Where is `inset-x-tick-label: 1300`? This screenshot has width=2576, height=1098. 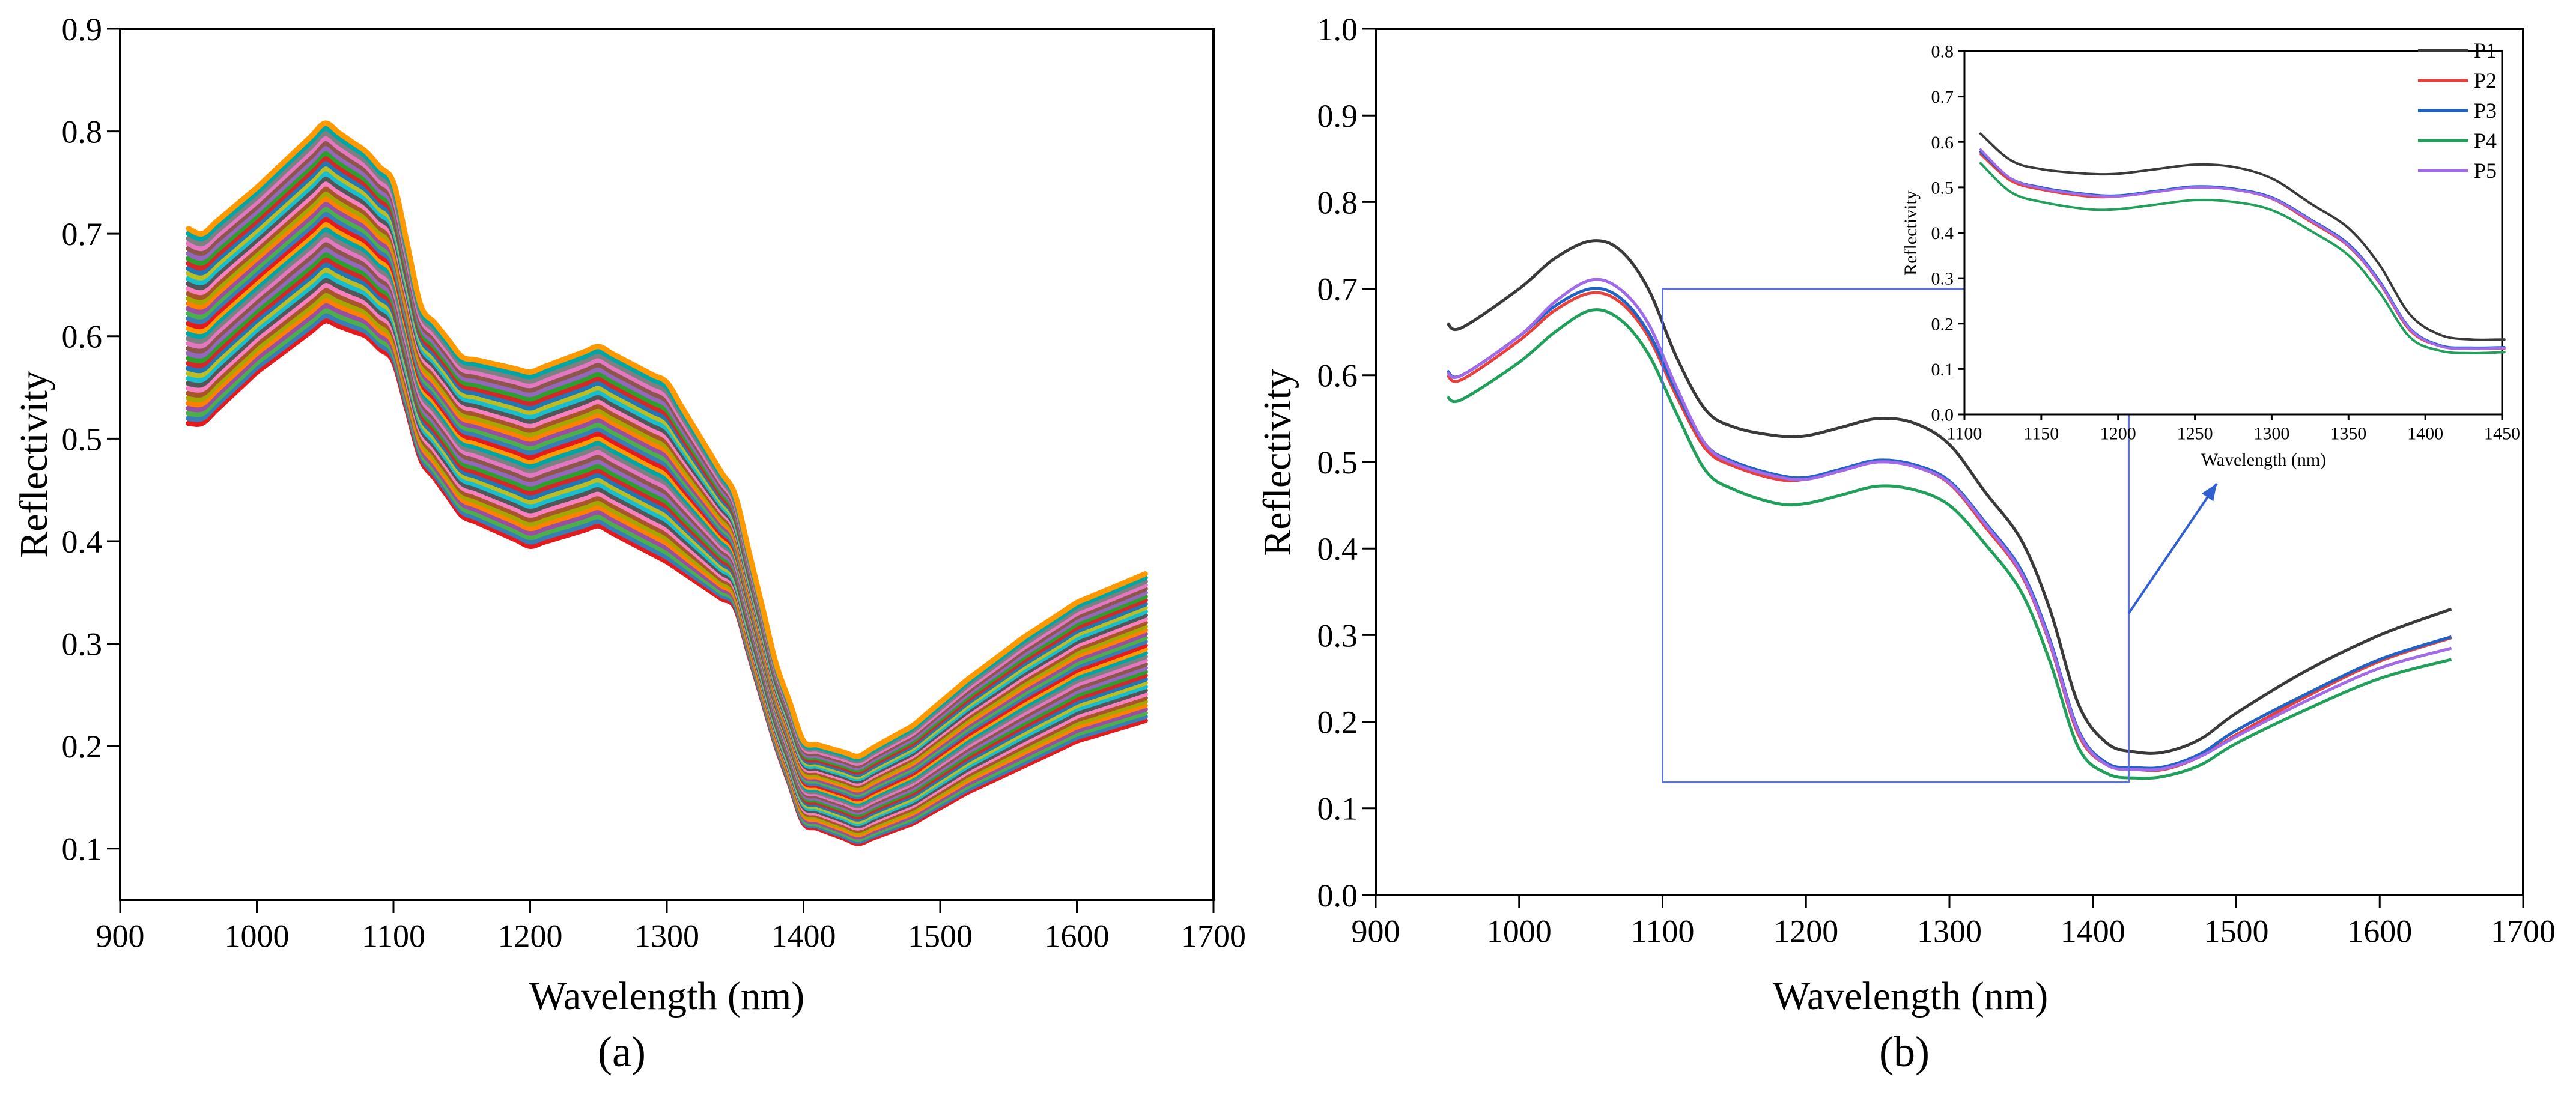 inset-x-tick-label: 1300 is located at coordinates (2271, 434).